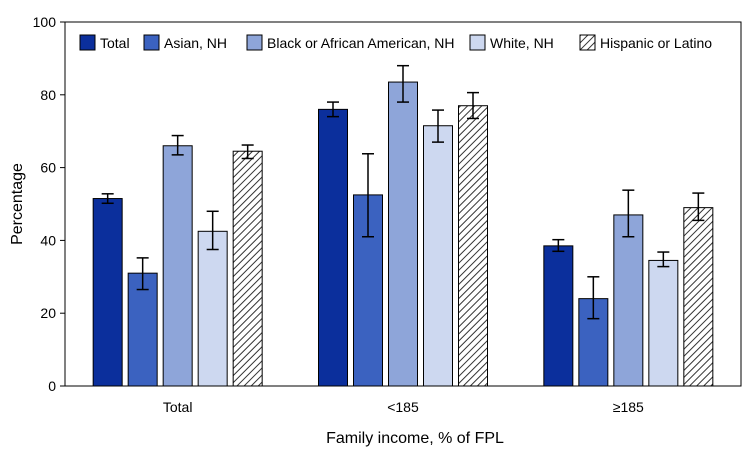 The image size is (750, 461). I want to click on bar-white-nh-lt185, so click(438, 256).